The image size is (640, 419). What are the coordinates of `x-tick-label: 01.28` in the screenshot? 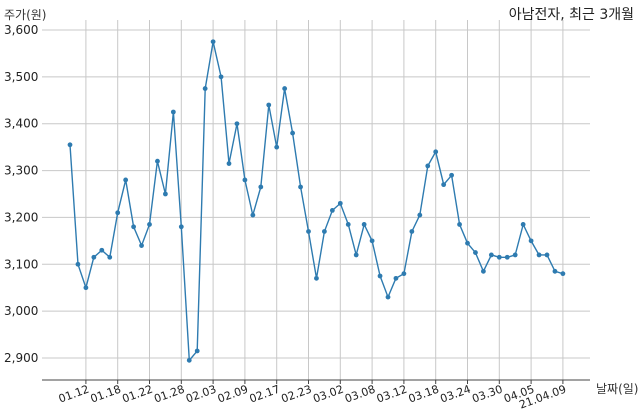 It's located at (169, 394).